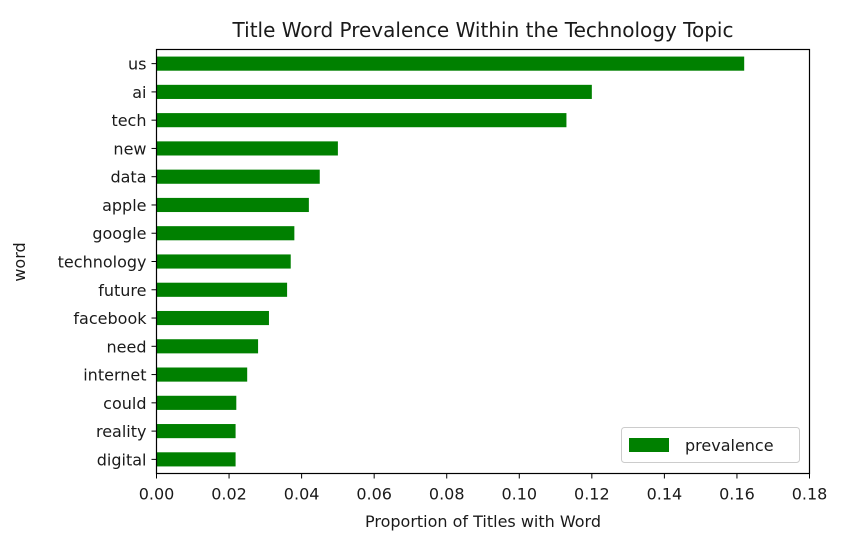 This screenshot has width=854, height=542. I want to click on x-tick-label: 0.16, so click(737, 494).